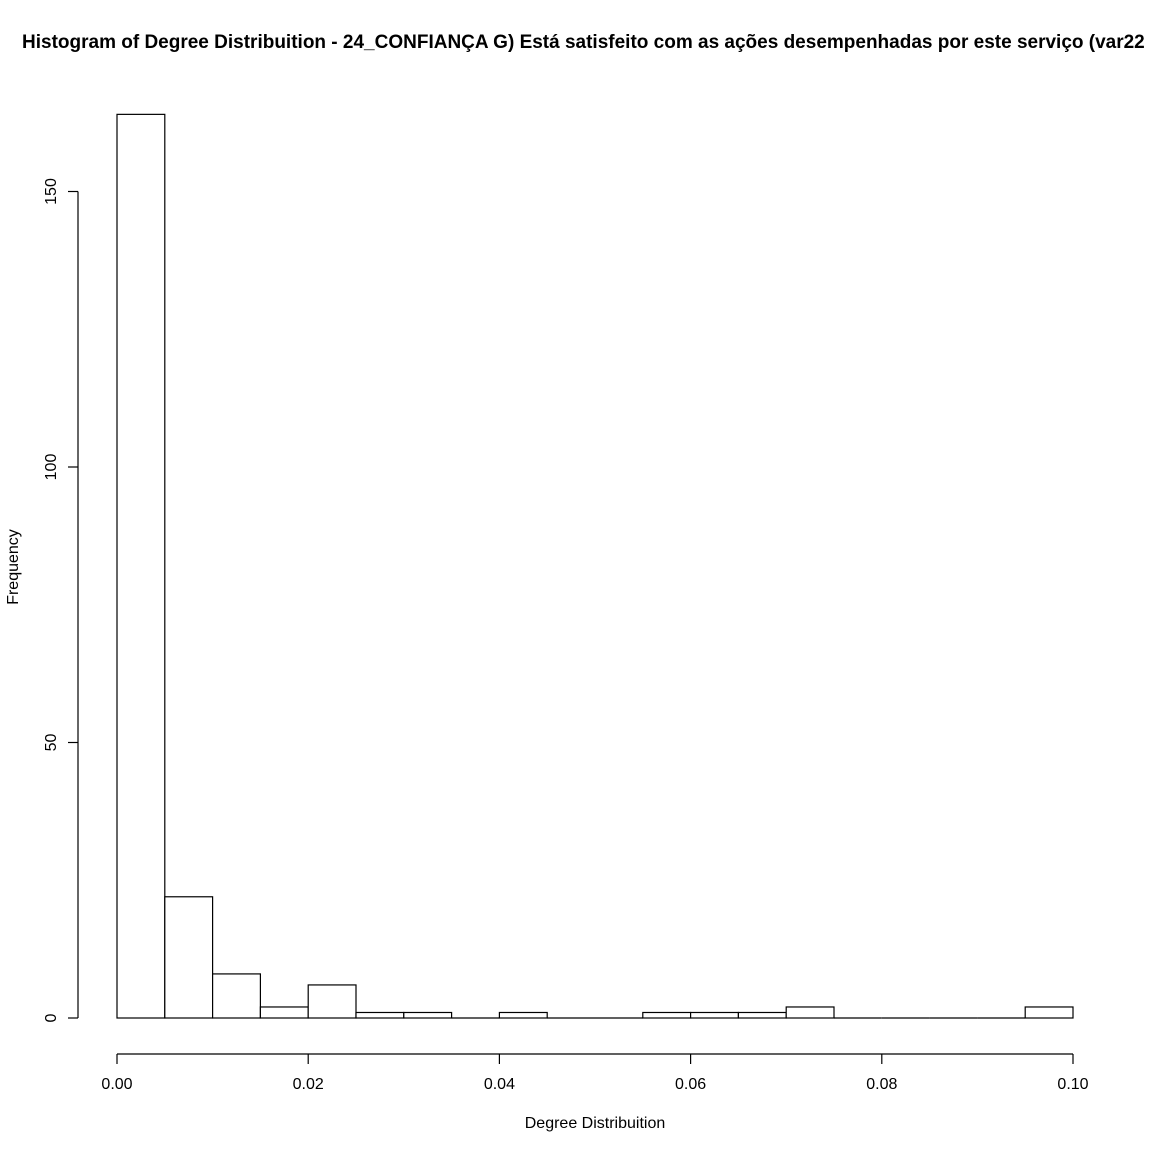 Image resolution: width=1152 pixels, height=1157 pixels. What do you see at coordinates (881, 1084) in the screenshot?
I see `x-tick-label: 0.08` at bounding box center [881, 1084].